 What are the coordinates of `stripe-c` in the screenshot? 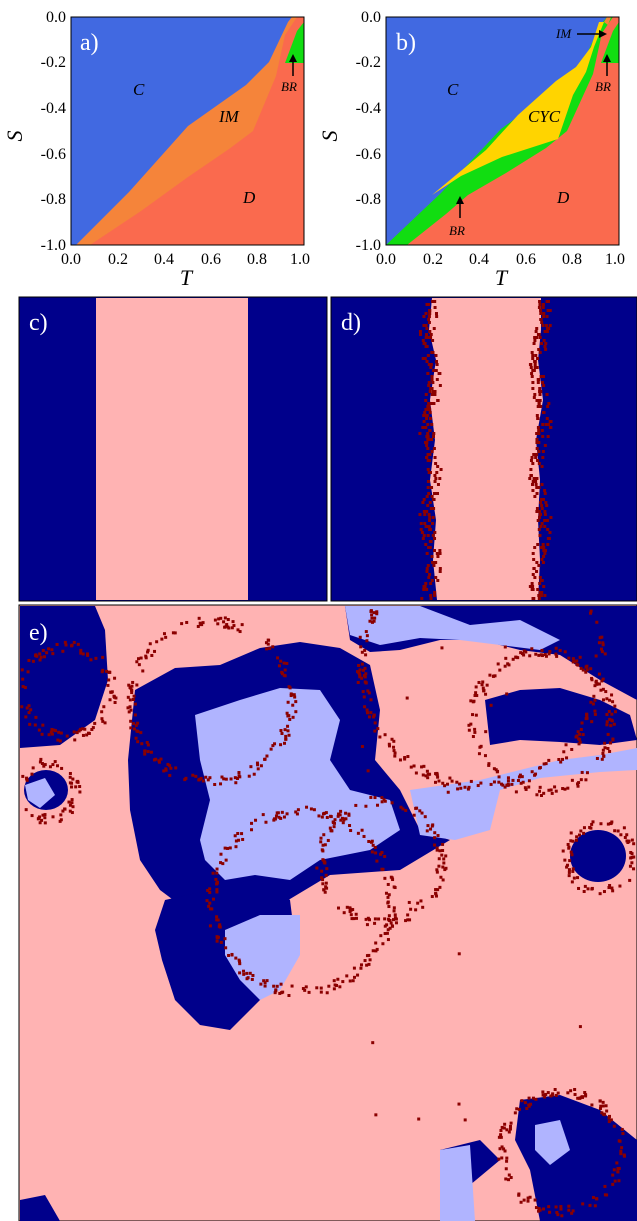 It's located at (172, 449).